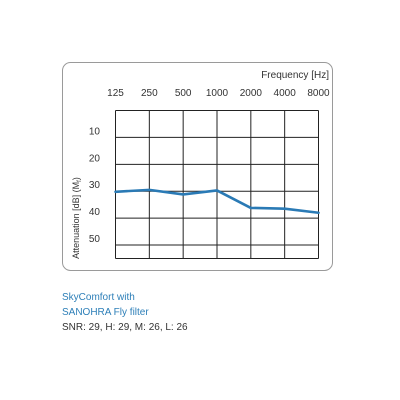  What do you see at coordinates (285, 93) in the screenshot?
I see `x-tick-label: 4000` at bounding box center [285, 93].